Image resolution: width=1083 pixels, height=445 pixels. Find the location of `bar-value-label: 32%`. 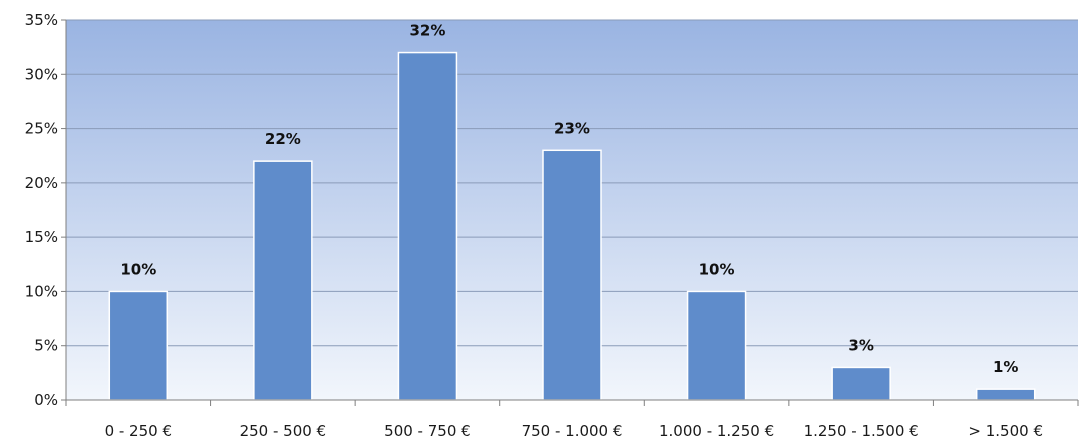

bar-value-label: 32% is located at coordinates (427, 31).